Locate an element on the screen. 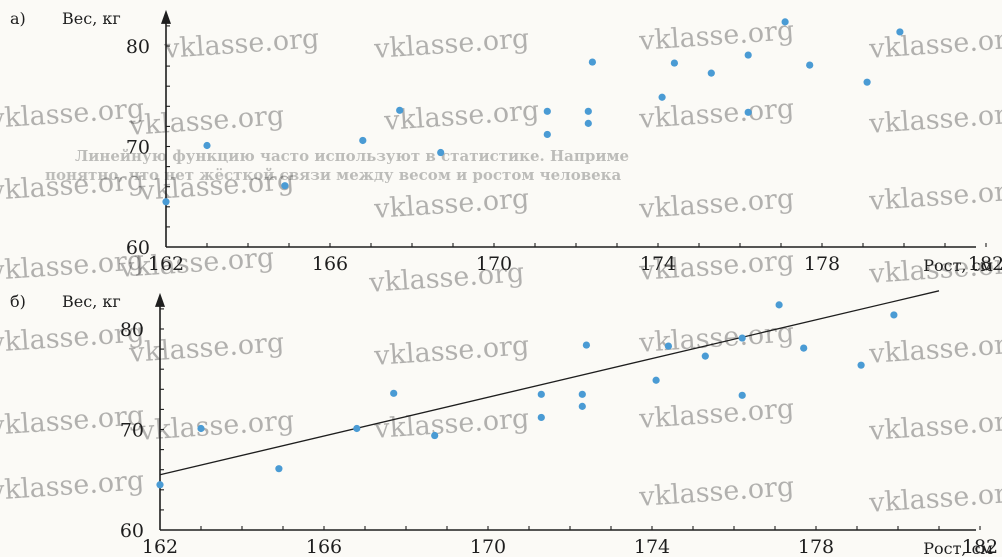 Image resolution: width=1002 pixels, height=557 pixels. panel-label: б) is located at coordinates (18, 301).